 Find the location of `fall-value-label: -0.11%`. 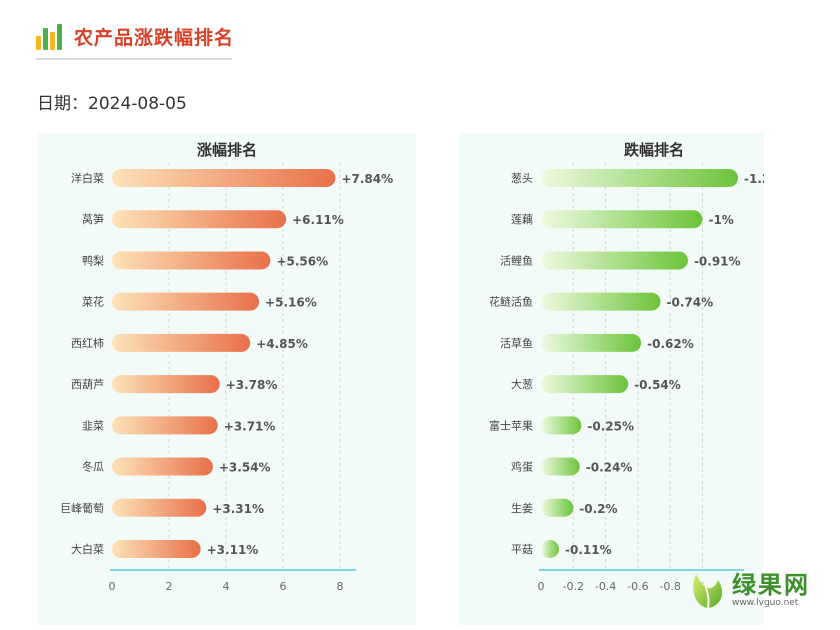

fall-value-label: -0.11% is located at coordinates (588, 550).